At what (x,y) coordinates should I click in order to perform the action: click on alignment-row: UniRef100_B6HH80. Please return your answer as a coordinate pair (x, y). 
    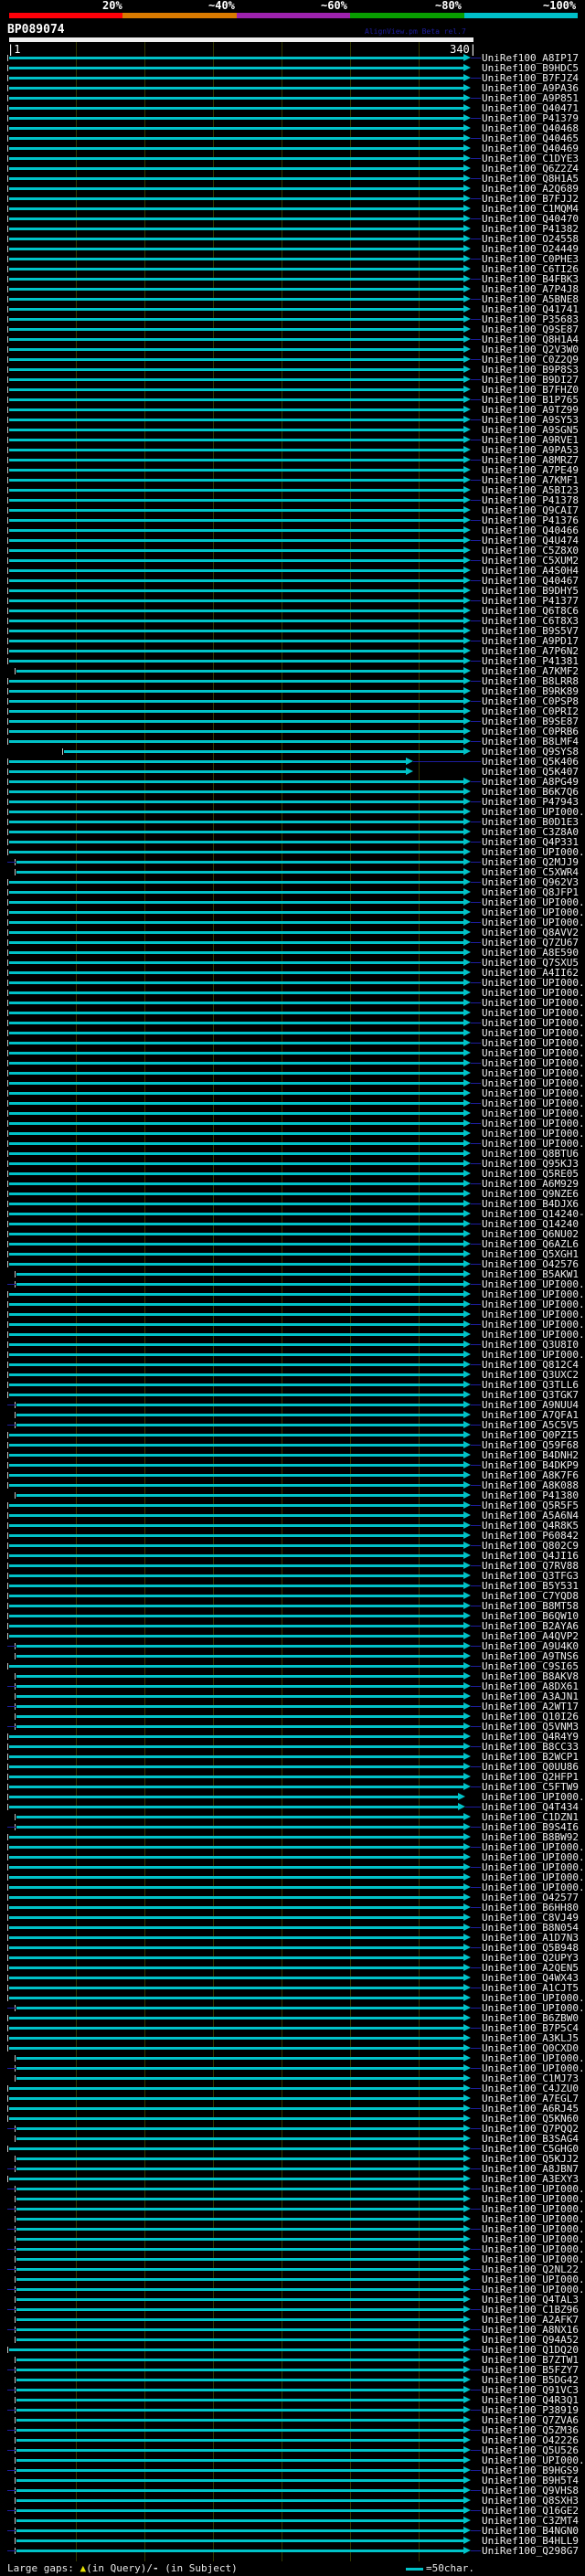
    Looking at the image, I should click on (293, 1908).